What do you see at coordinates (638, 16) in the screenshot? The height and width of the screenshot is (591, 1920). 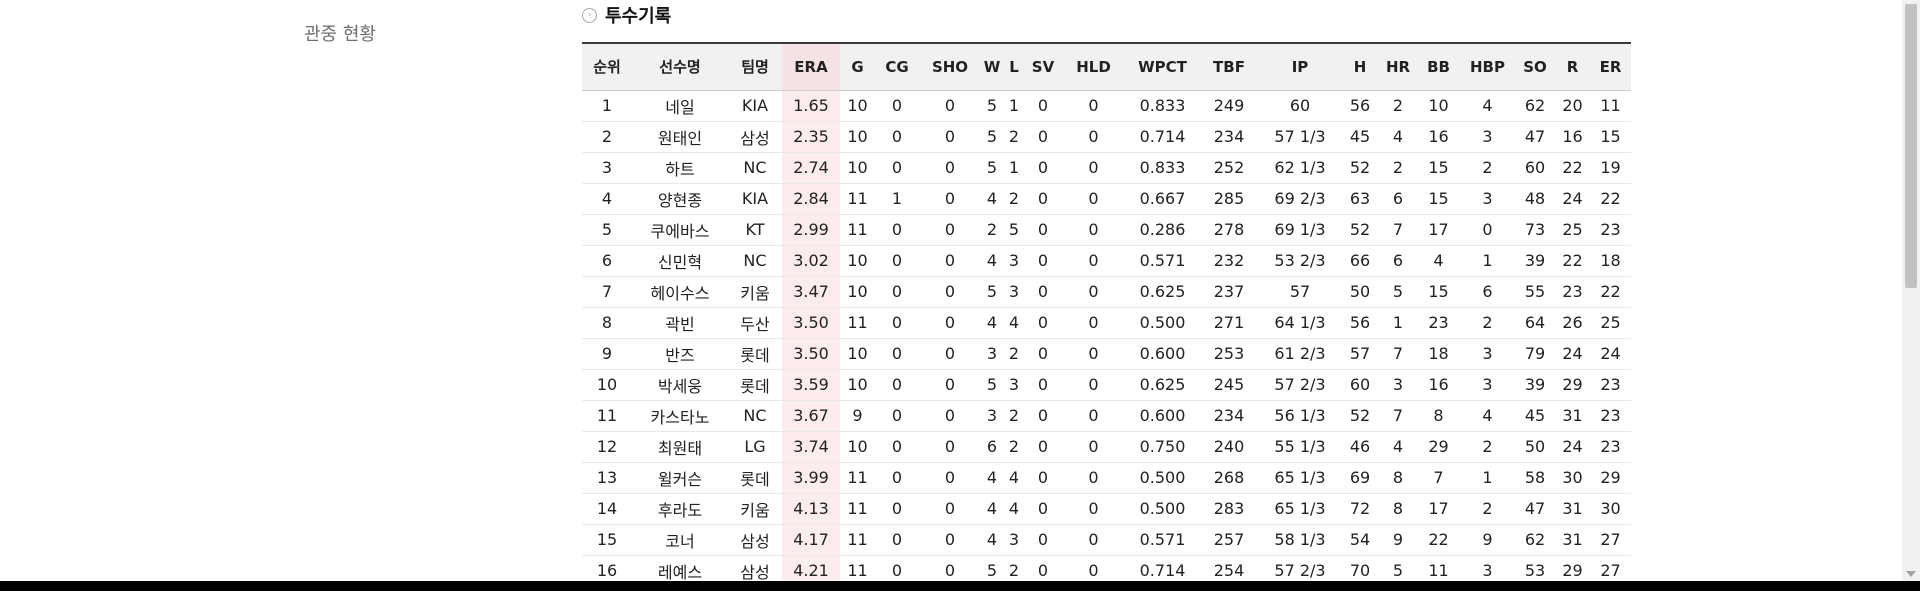 I see `section-title: 투수기록` at bounding box center [638, 16].